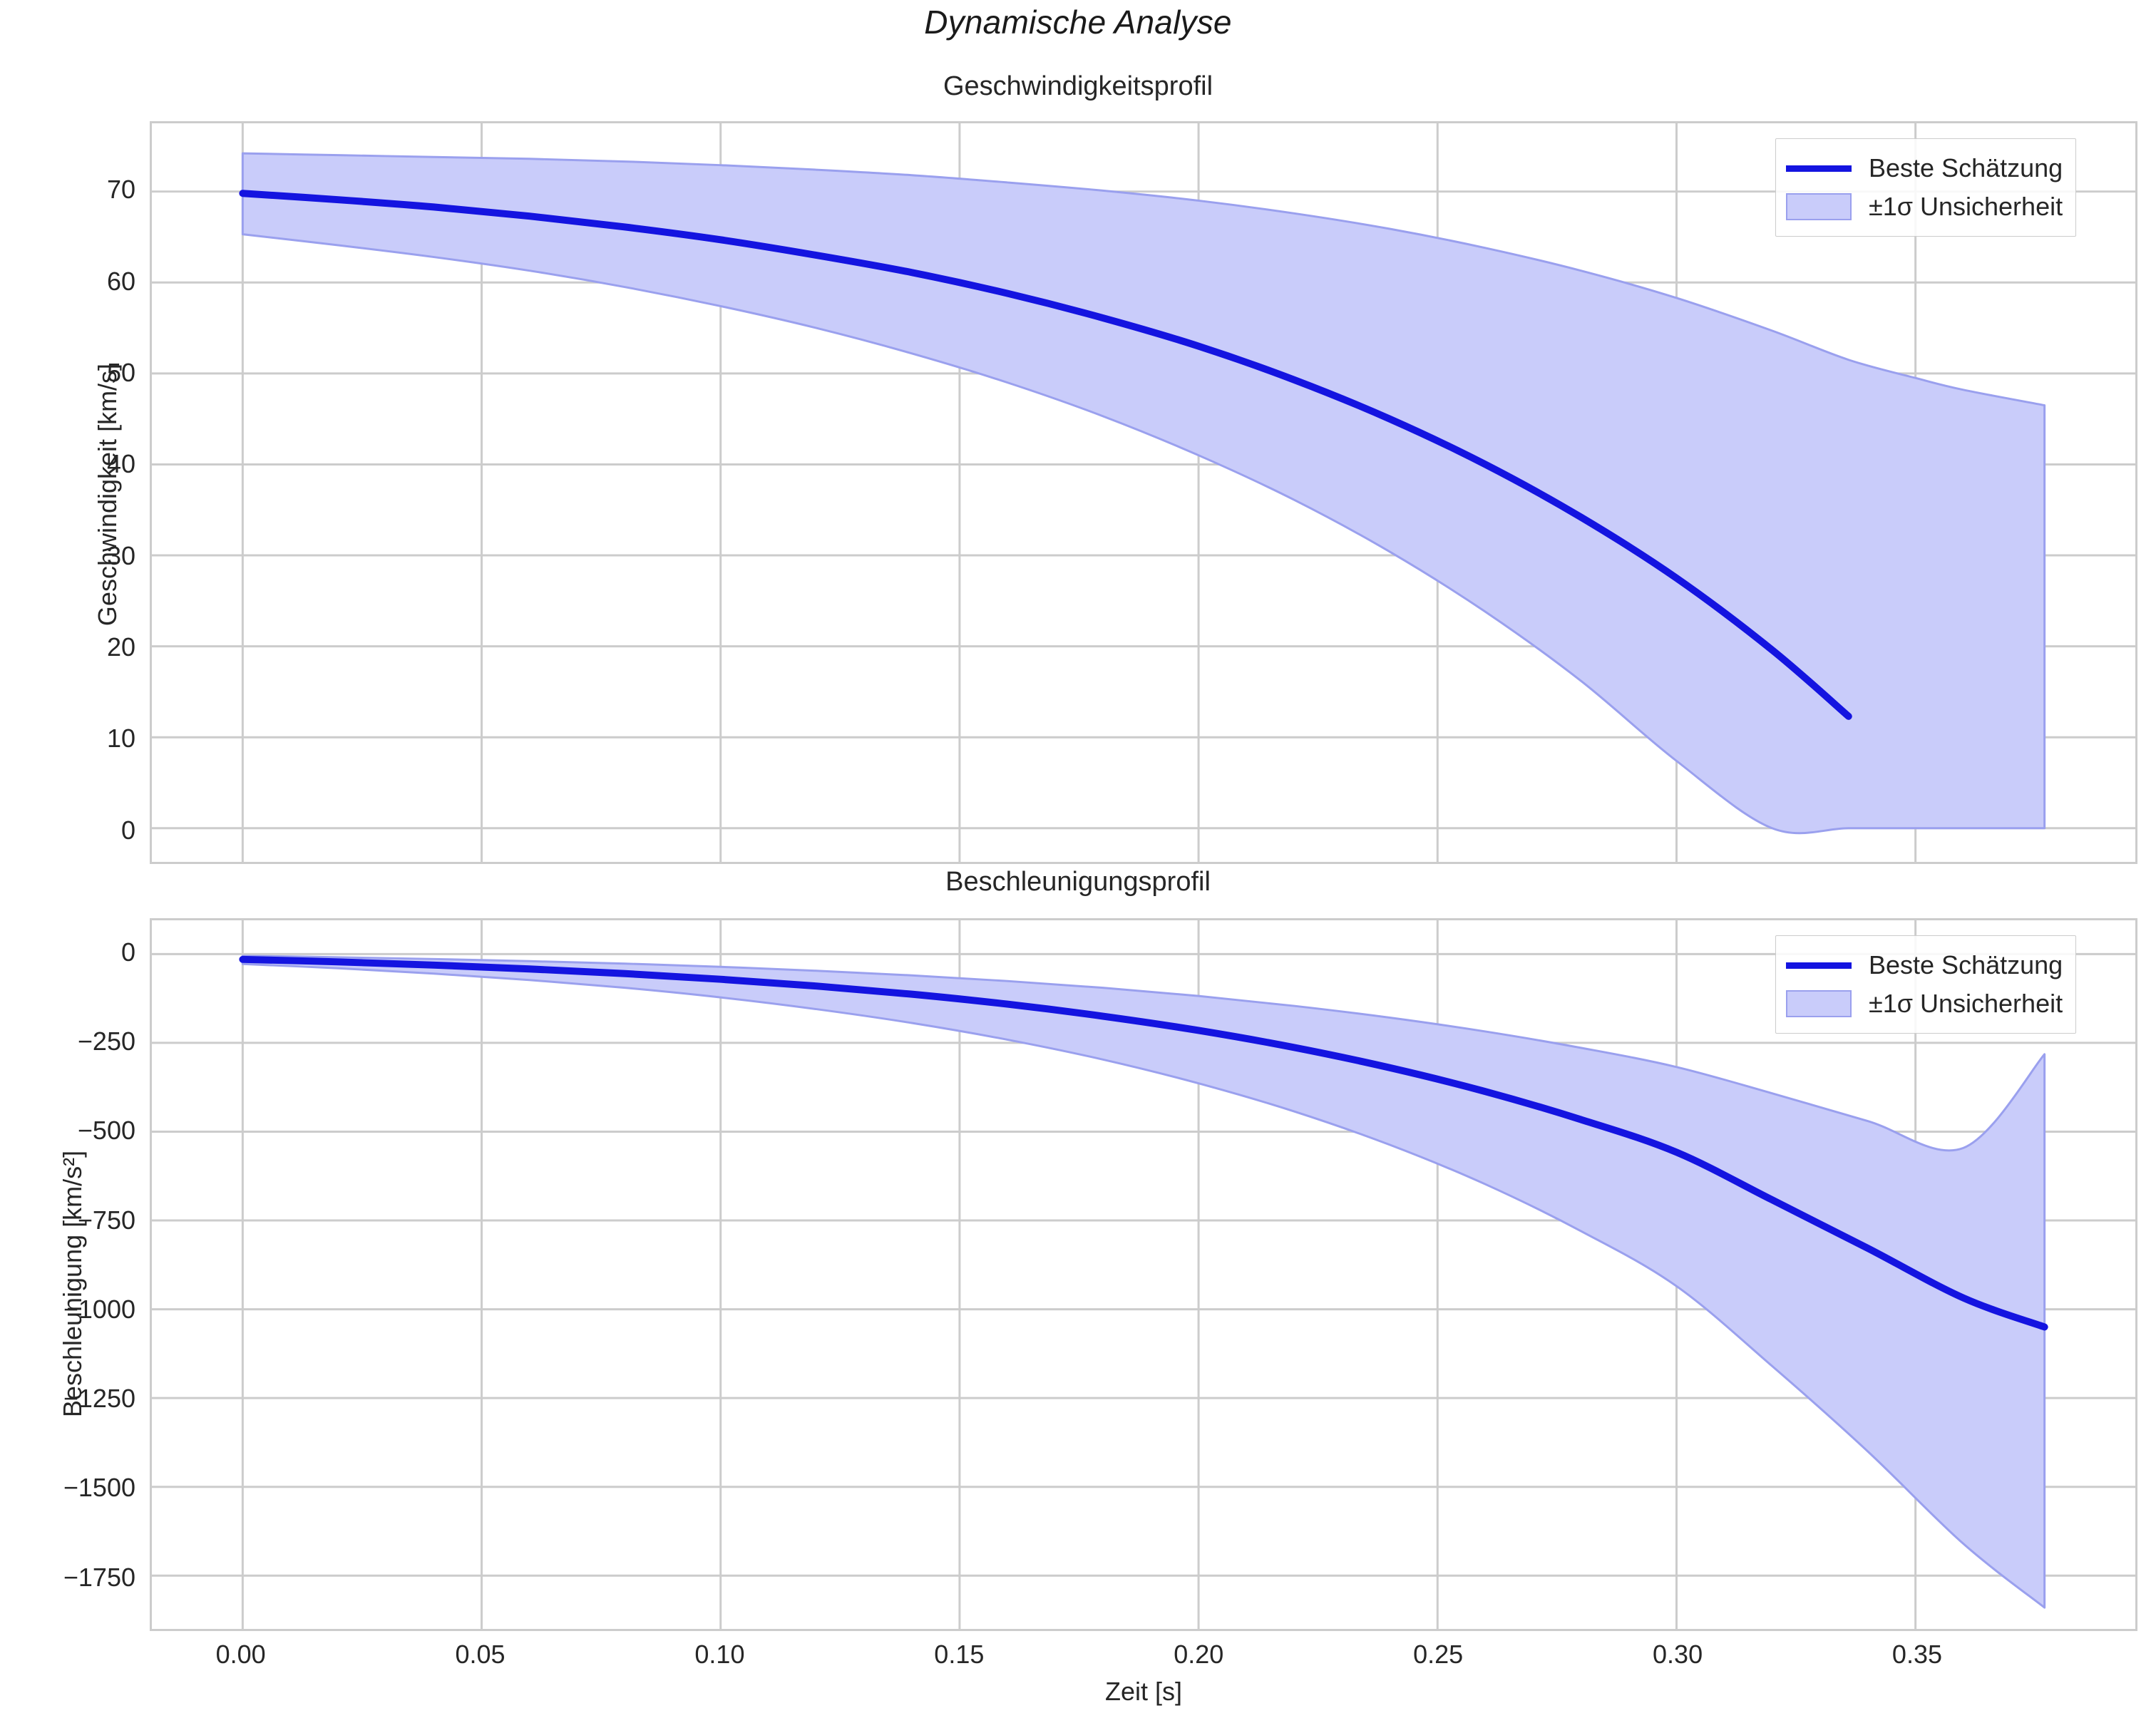  I want to click on y-tick-label: −250, so click(106, 1041).